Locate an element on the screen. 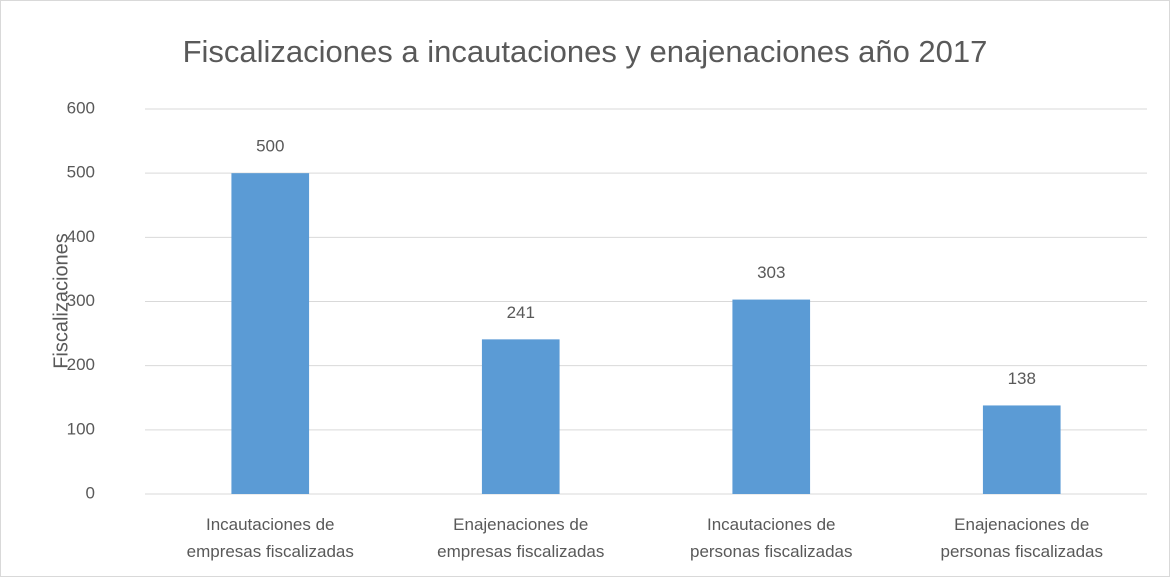 The height and width of the screenshot is (577, 1170). x-tick-label: Enajenaciones de empresas fiscalizadas is located at coordinates (520, 538).